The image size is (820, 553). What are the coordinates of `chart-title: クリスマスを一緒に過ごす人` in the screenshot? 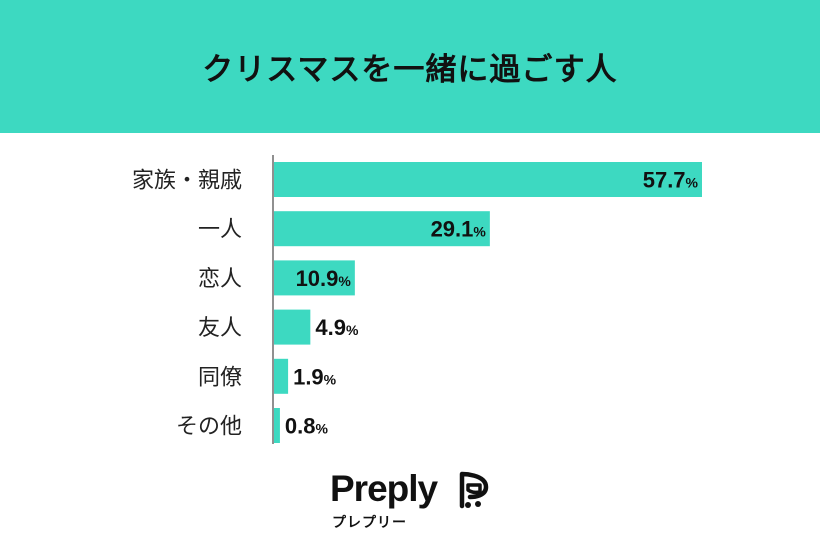 It's located at (410, 70).